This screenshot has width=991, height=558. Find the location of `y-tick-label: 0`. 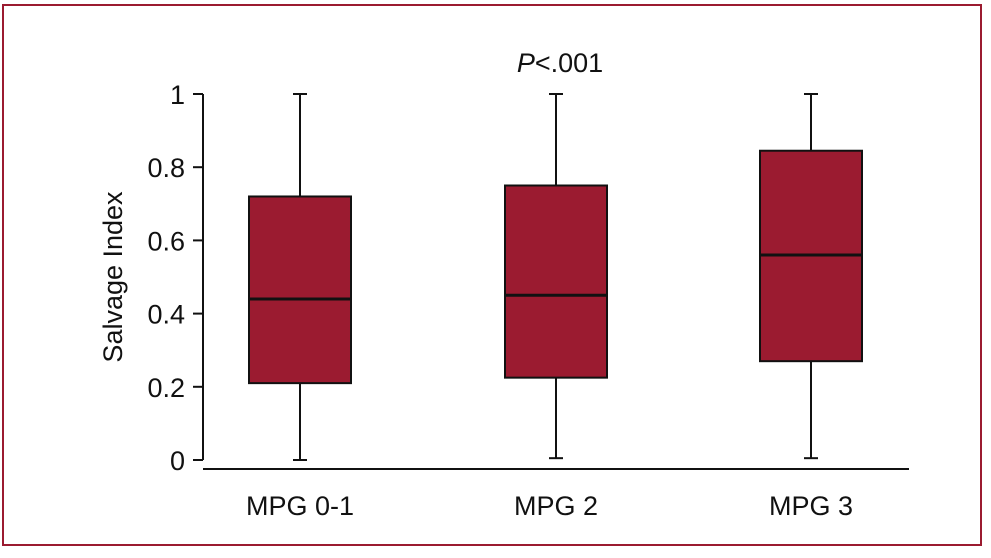

y-tick-label: 0 is located at coordinates (177, 461).